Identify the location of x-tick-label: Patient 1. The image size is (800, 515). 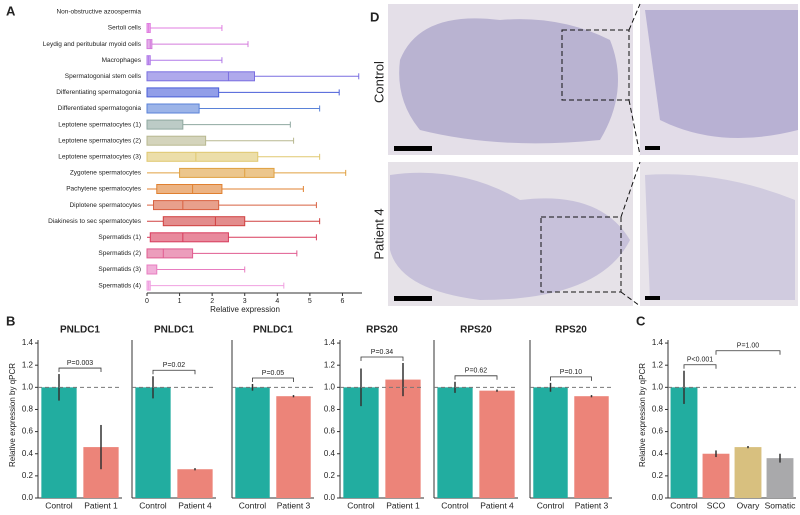
(403, 505).